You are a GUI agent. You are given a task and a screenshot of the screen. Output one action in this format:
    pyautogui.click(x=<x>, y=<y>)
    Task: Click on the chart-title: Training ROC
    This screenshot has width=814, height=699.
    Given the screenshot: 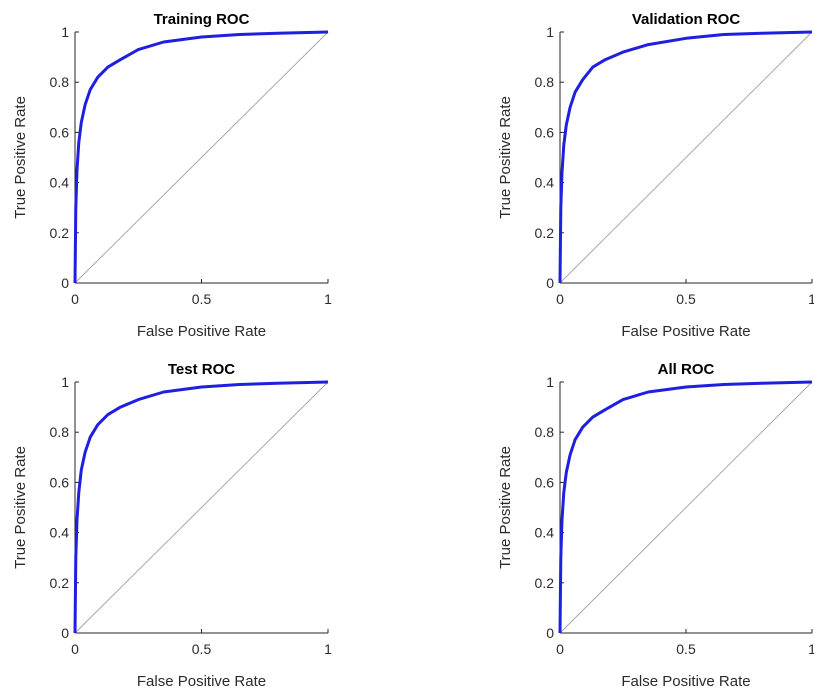 What is the action you would take?
    pyautogui.click(x=202, y=19)
    